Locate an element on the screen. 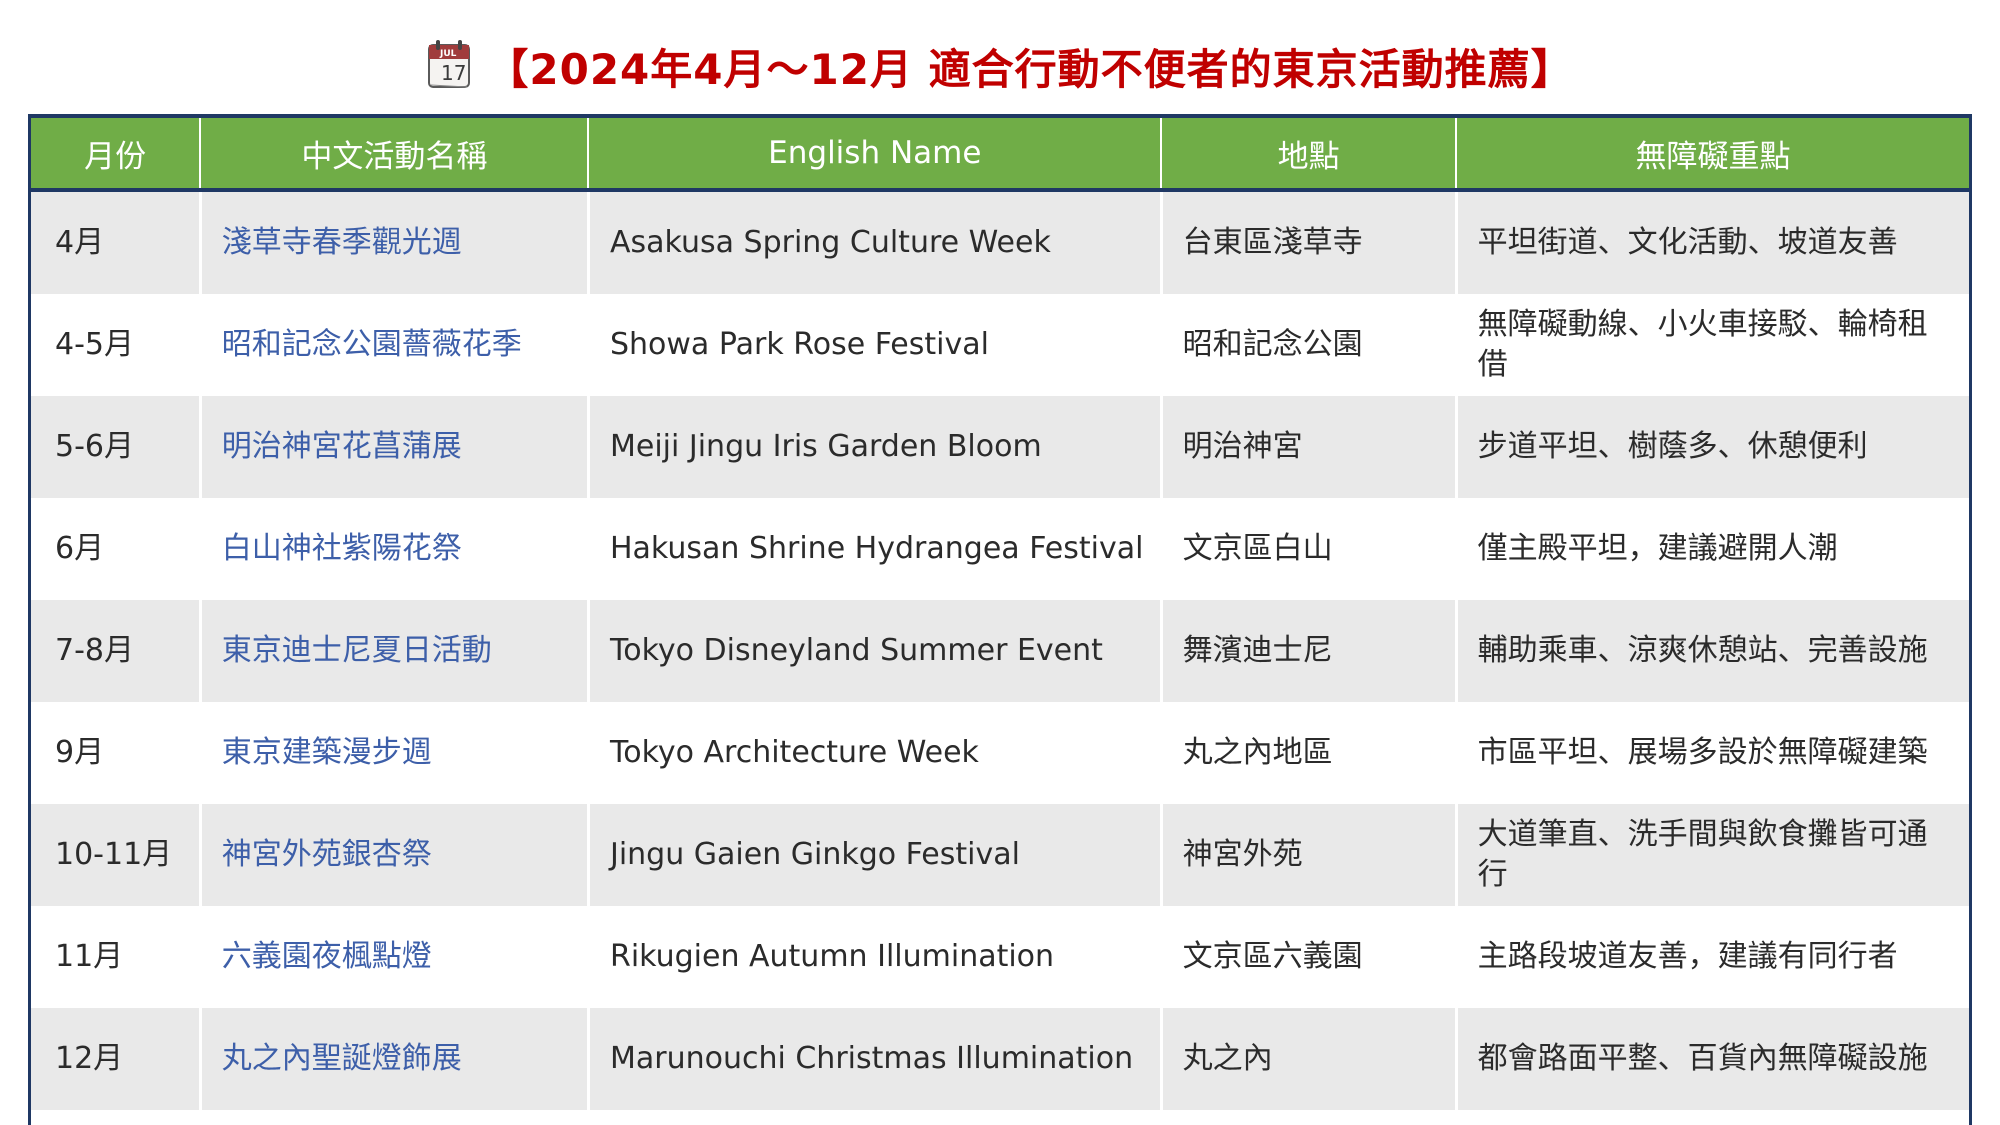  title-bar: JUL 17 【2024年4月～12月 適合行動不便者的東京活動推薦】 is located at coordinates (1000, 53).